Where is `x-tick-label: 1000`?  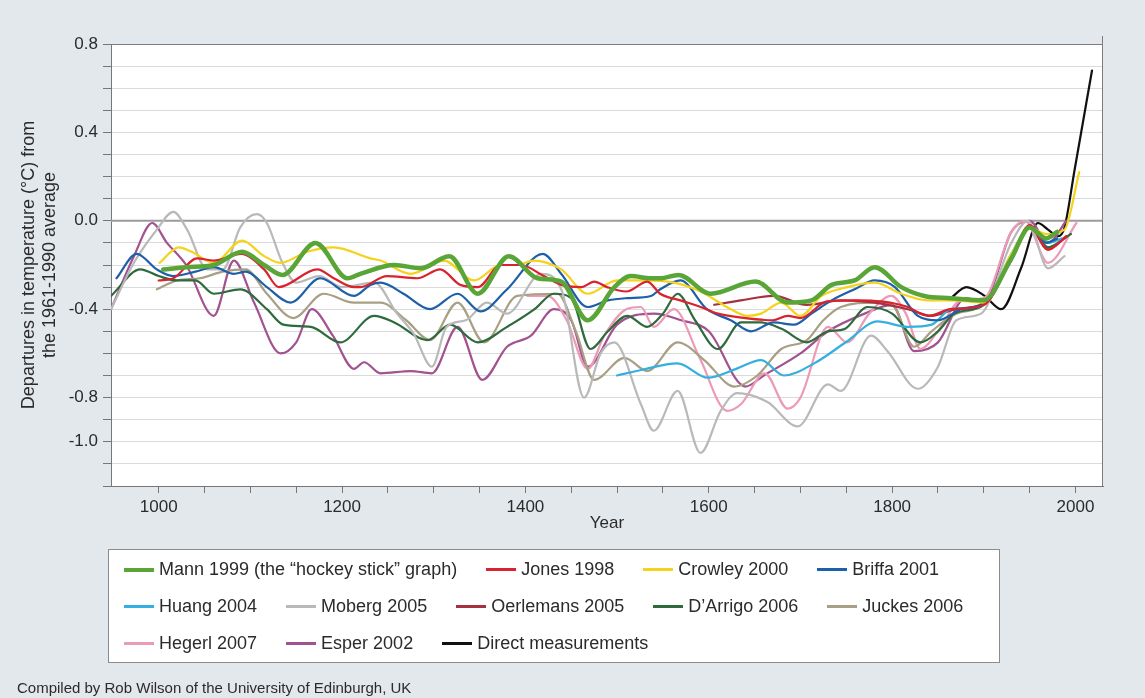
x-tick-label: 1000 is located at coordinates (158, 506).